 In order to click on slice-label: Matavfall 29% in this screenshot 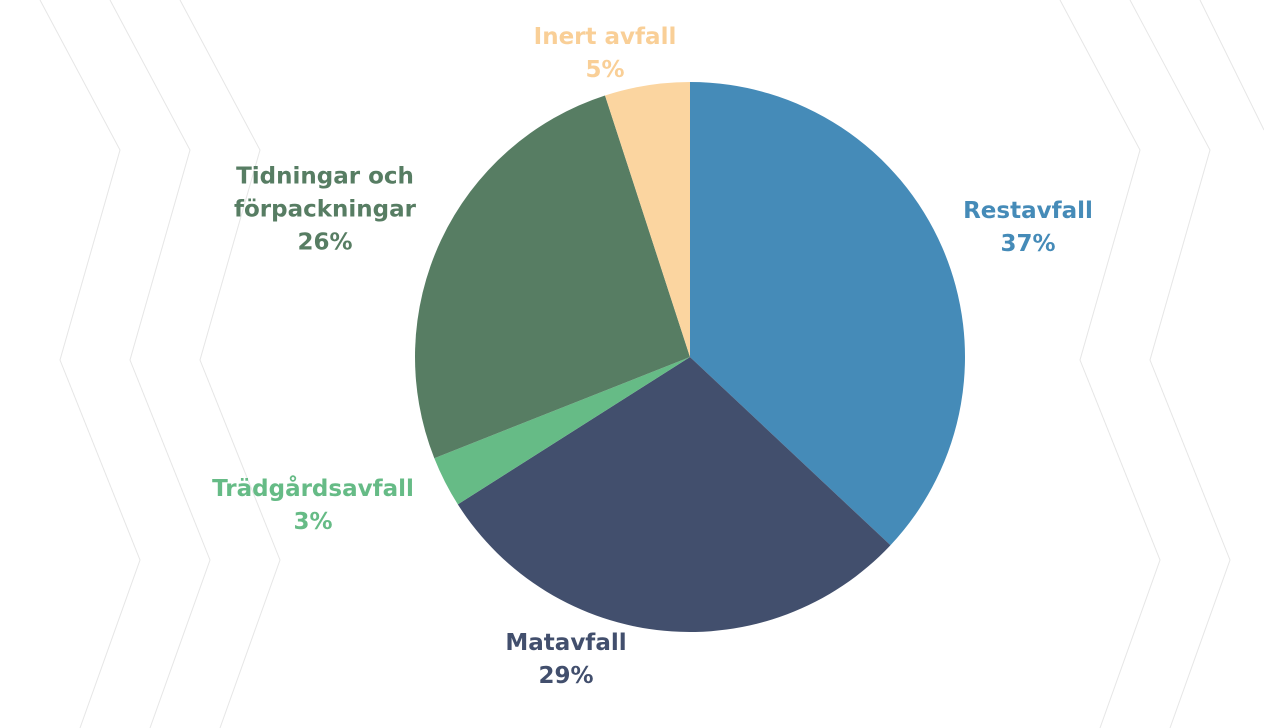, I will do `click(566, 660)`.